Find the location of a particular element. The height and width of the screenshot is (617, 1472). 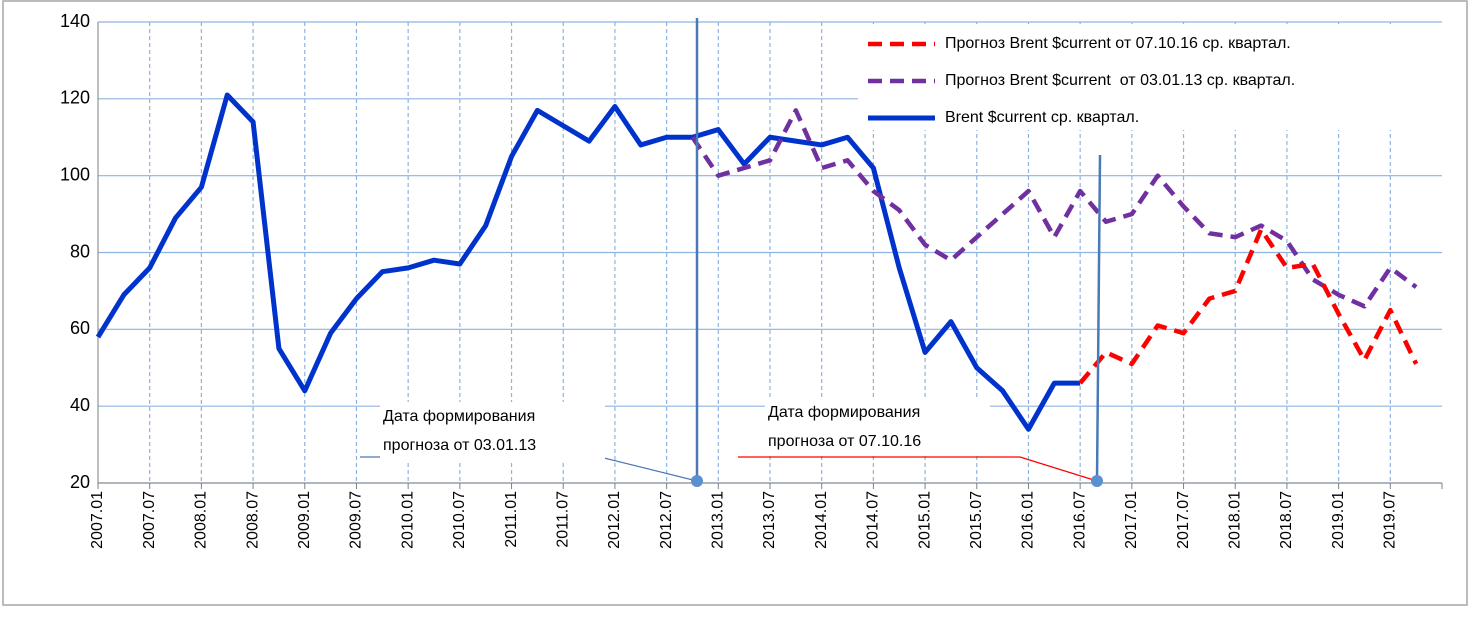

x-tick-label: 2010.07 is located at coordinates (459, 520).